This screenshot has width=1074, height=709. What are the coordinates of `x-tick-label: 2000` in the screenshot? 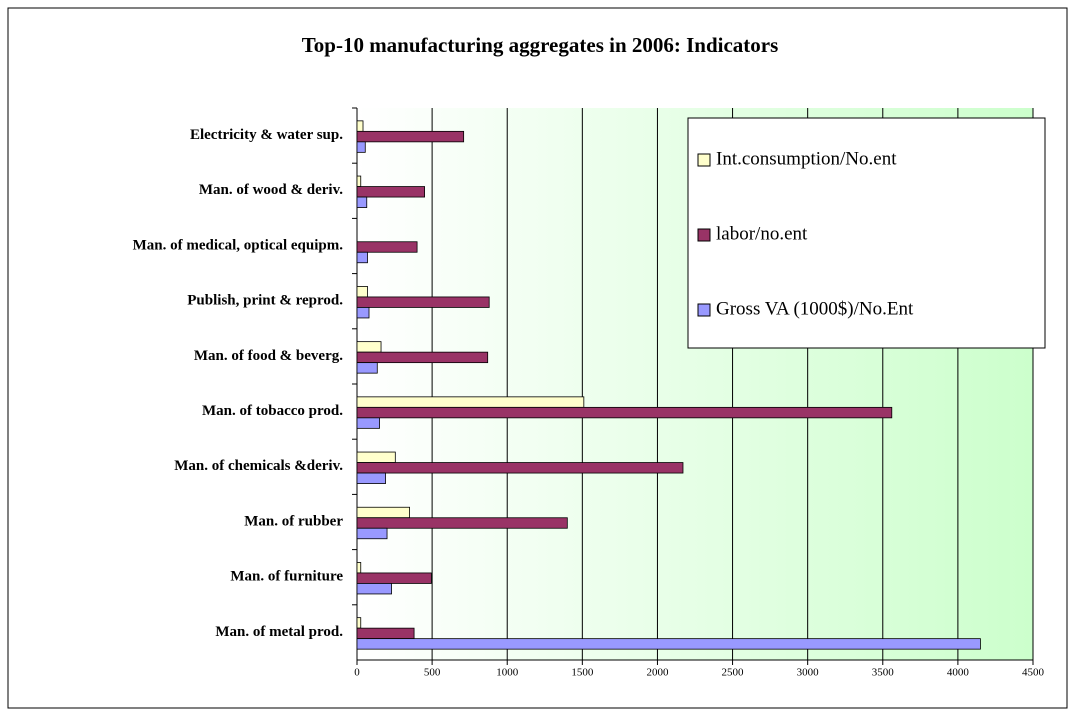 It's located at (657, 673).